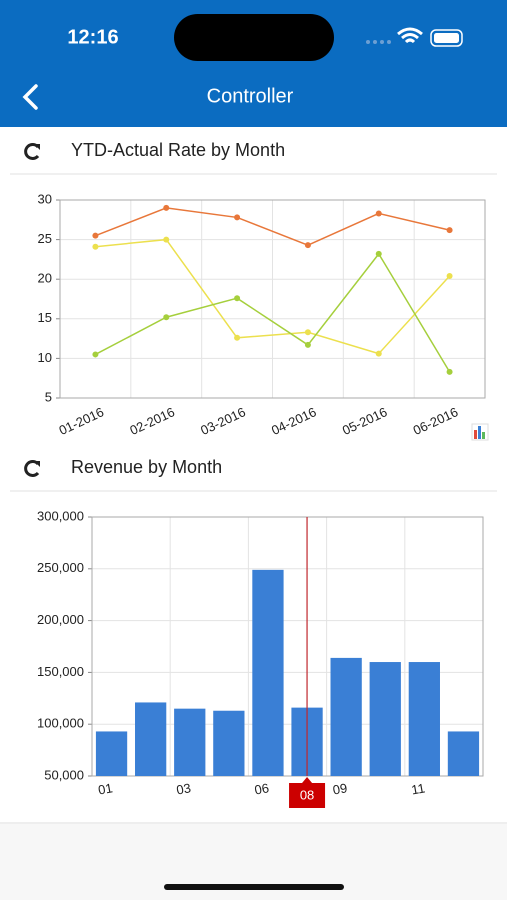  What do you see at coordinates (60, 671) in the screenshot?
I see `y-tick-label: 150,000` at bounding box center [60, 671].